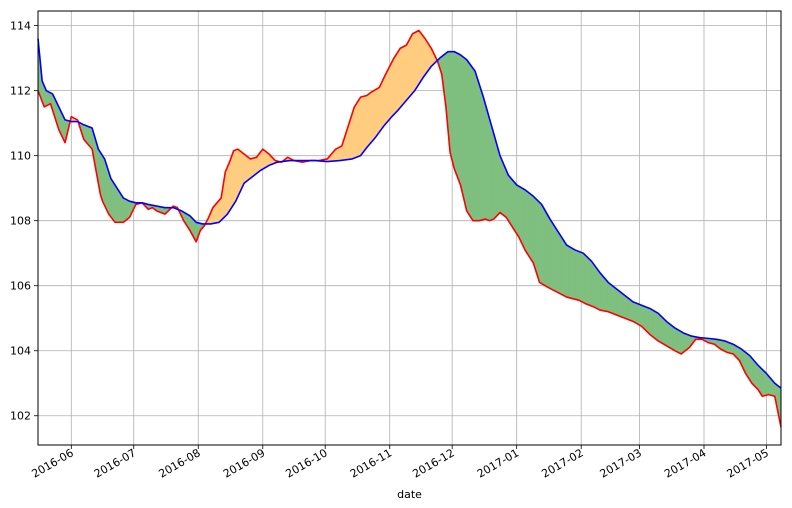 The image size is (792, 508). What do you see at coordinates (20, 156) in the screenshot?
I see `y-tick-label-4: 110` at bounding box center [20, 156].